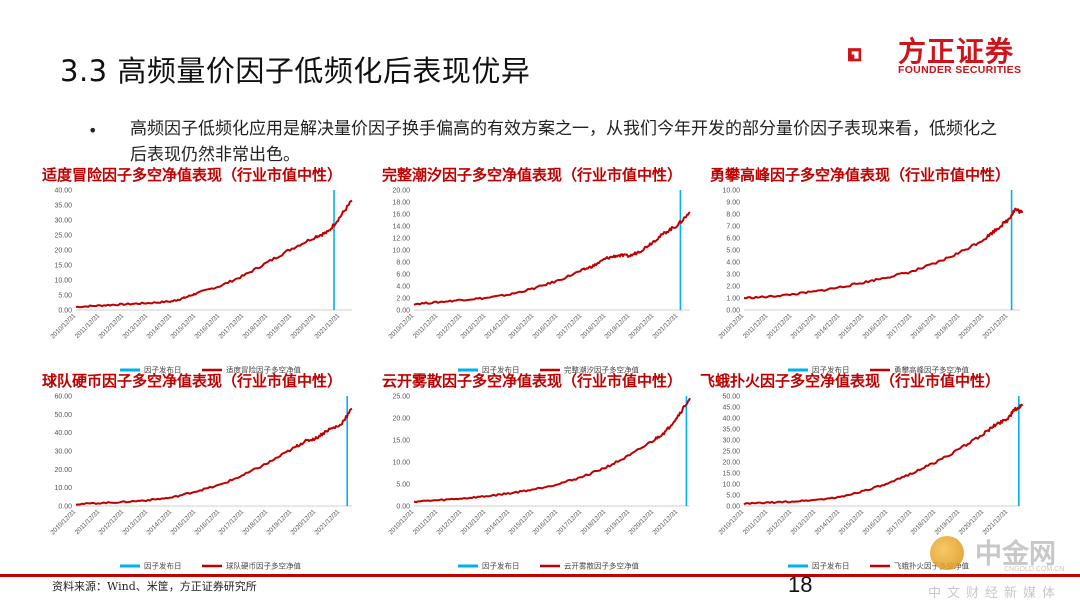 The width and height of the screenshot is (1080, 607). What do you see at coordinates (947, 553) in the screenshot?
I see `watermark-coin-icon` at bounding box center [947, 553].